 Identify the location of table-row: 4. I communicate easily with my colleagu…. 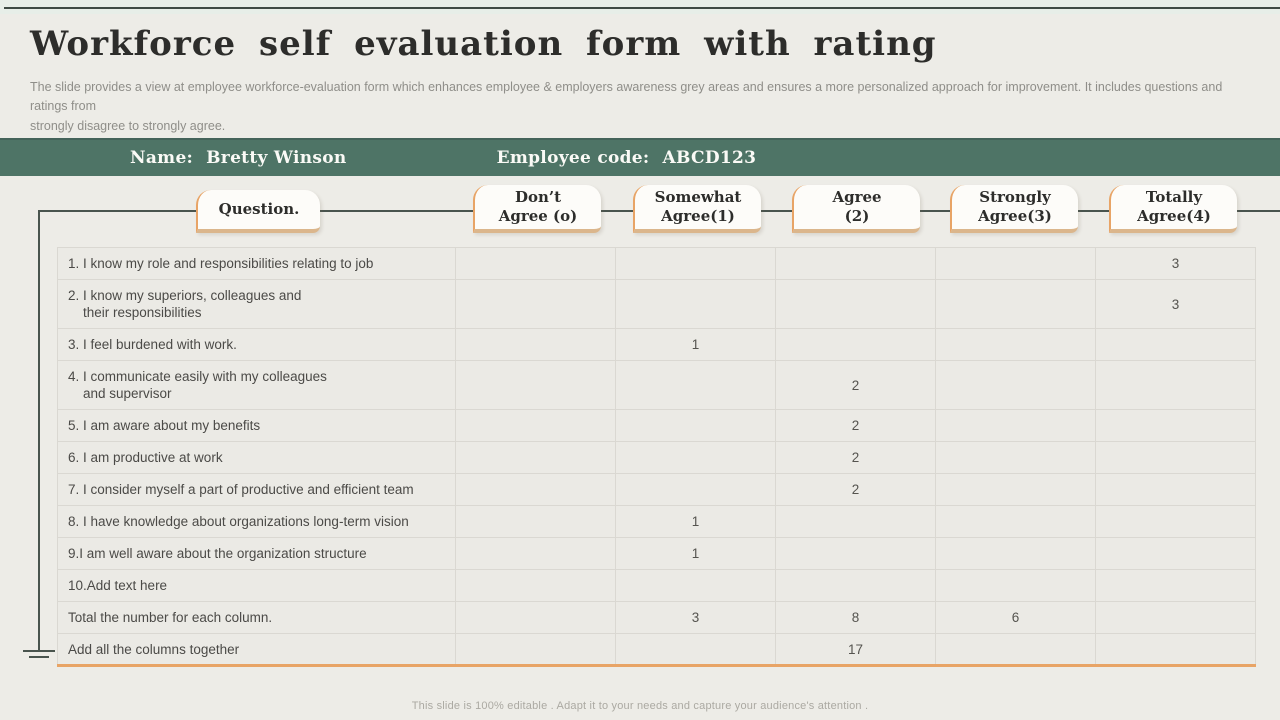
(657, 385).